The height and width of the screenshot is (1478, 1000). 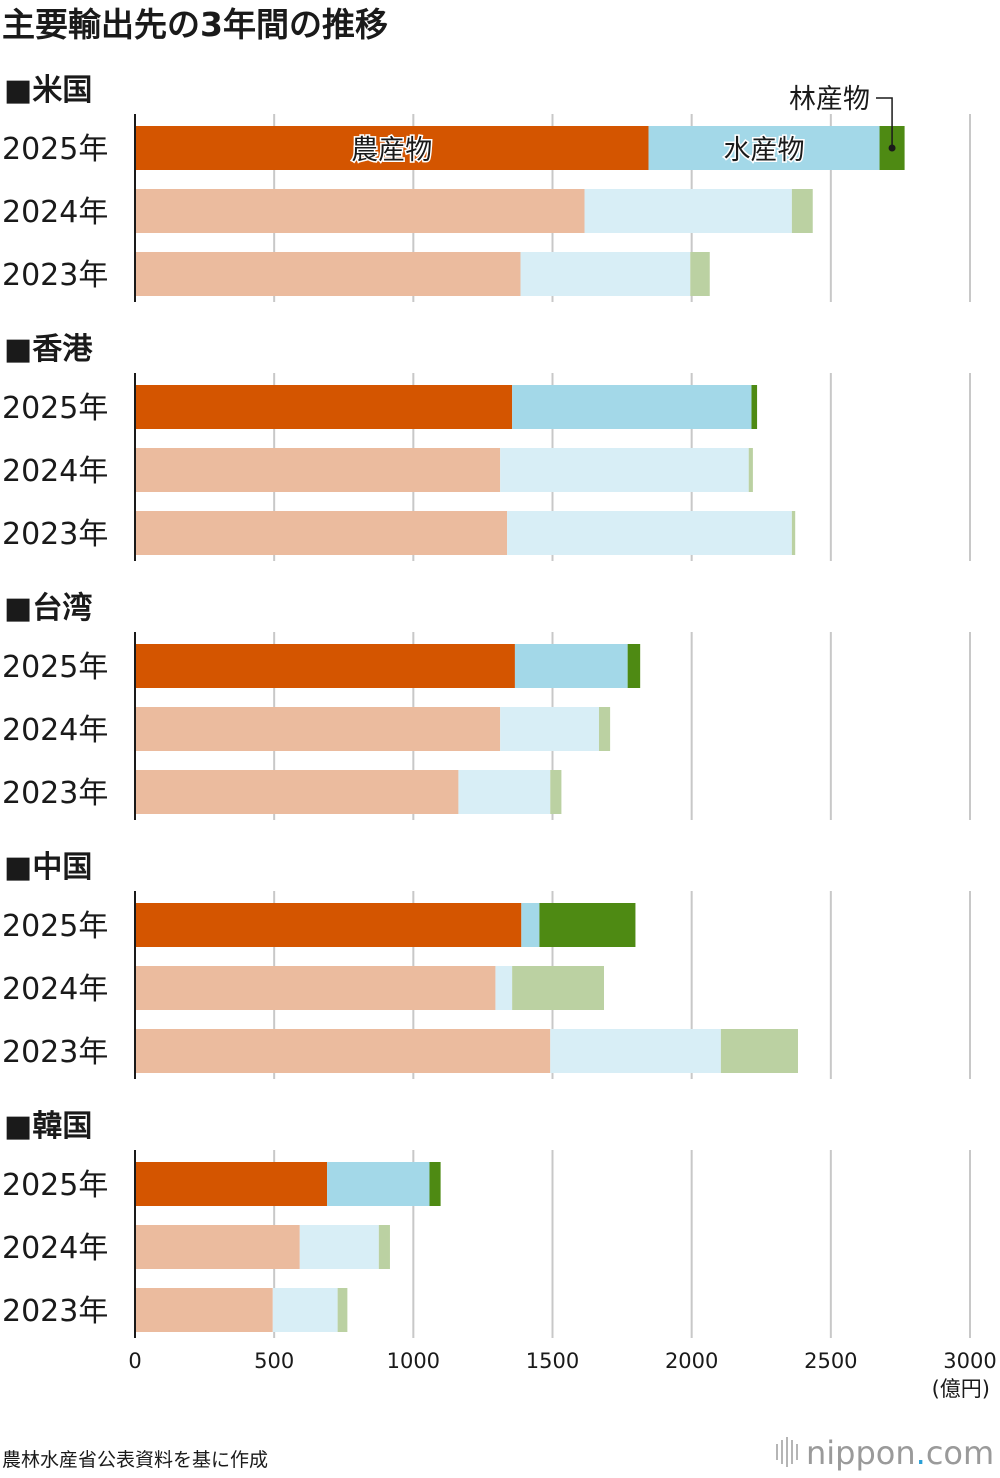 What do you see at coordinates (830, 1361) in the screenshot?
I see `x-tick-label: 2500` at bounding box center [830, 1361].